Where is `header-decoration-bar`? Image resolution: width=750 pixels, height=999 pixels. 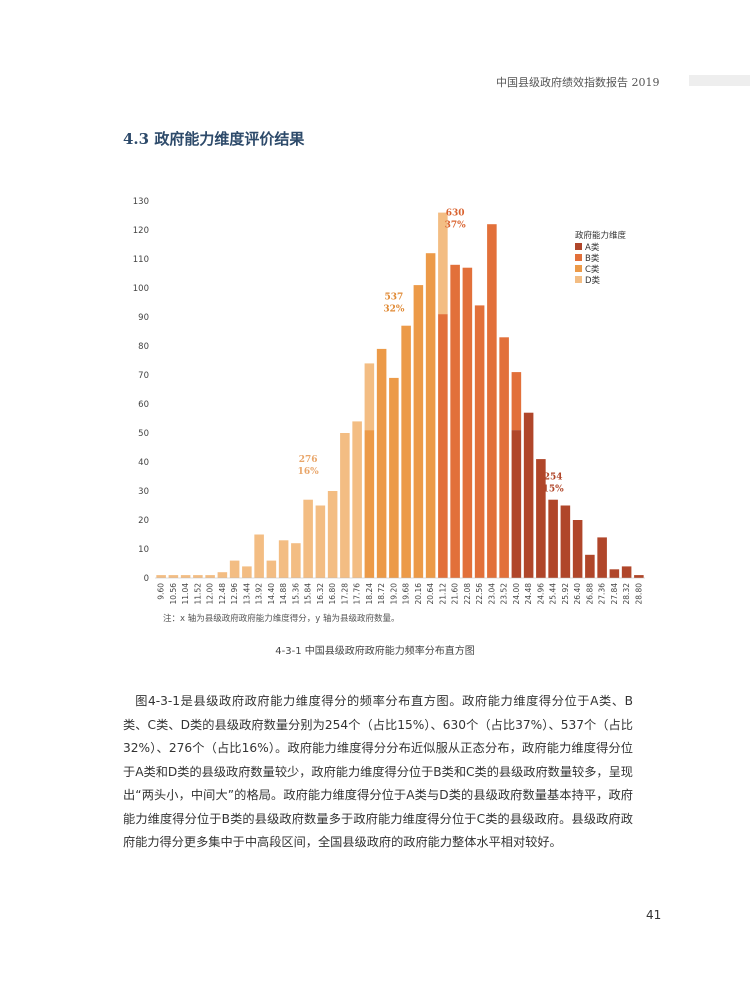
header-decoration-bar is located at coordinates (719, 80).